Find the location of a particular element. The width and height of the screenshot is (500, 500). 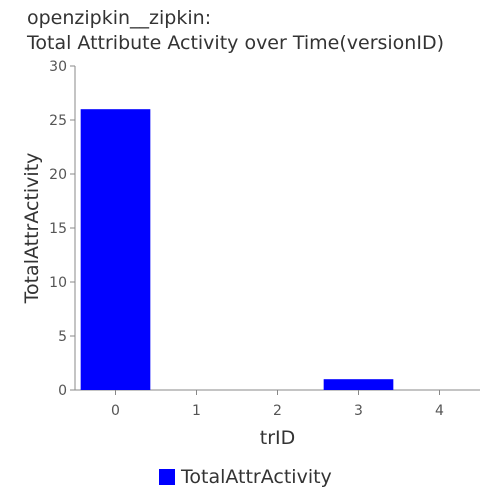

legend-label: TotalAttrActivity is located at coordinates (256, 477).